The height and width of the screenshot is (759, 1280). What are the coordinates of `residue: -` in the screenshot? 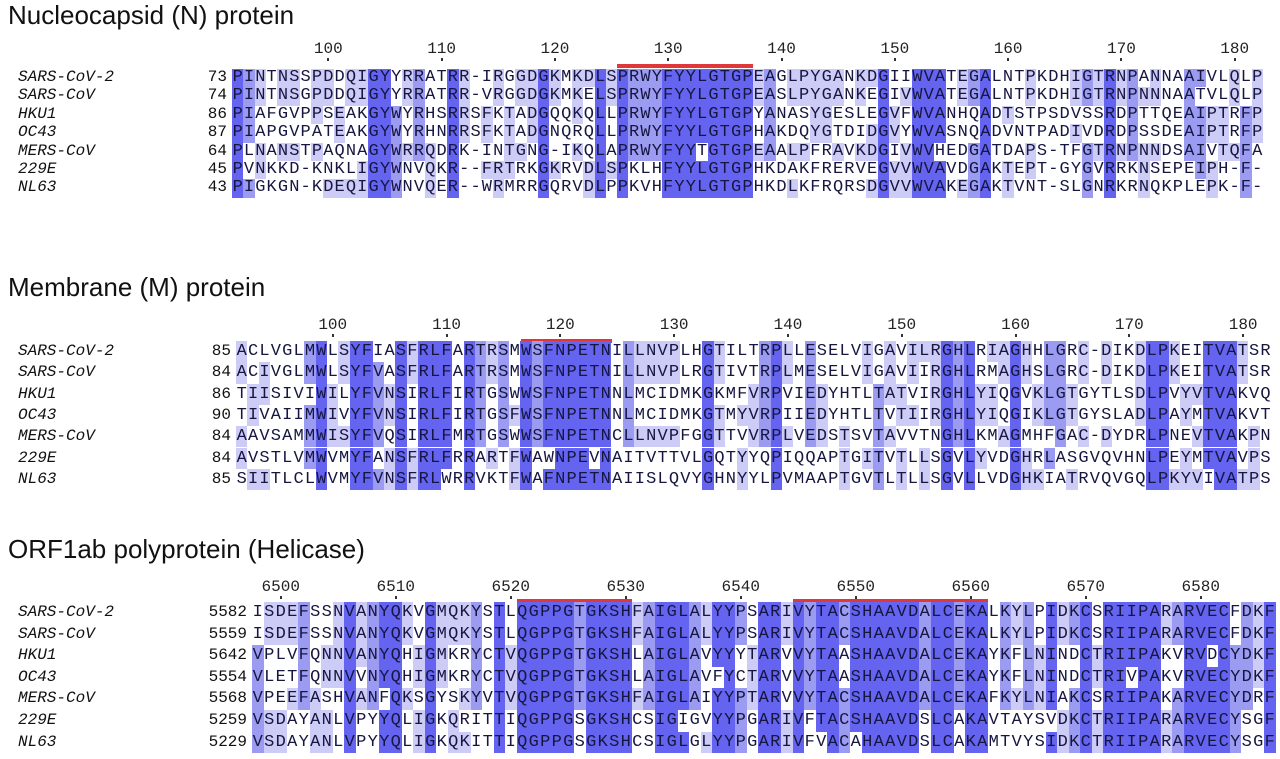 It's located at (554, 151).